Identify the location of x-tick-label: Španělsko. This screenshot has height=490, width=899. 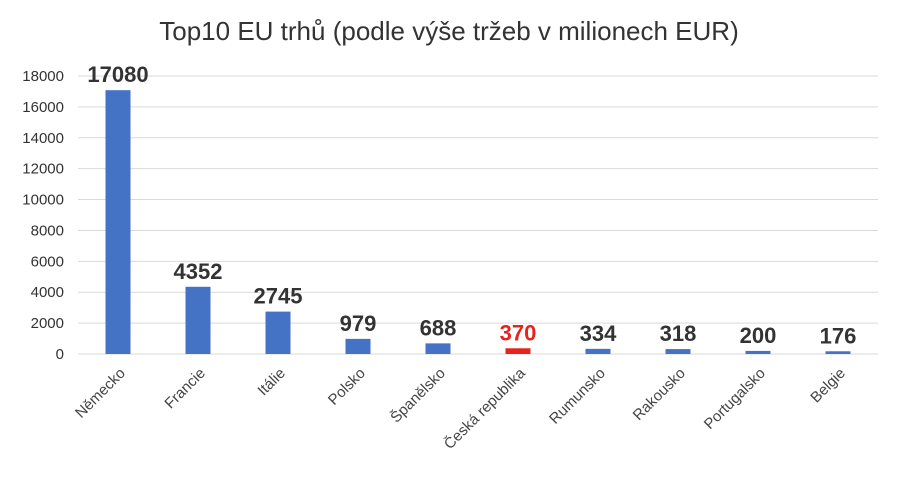
(418, 396).